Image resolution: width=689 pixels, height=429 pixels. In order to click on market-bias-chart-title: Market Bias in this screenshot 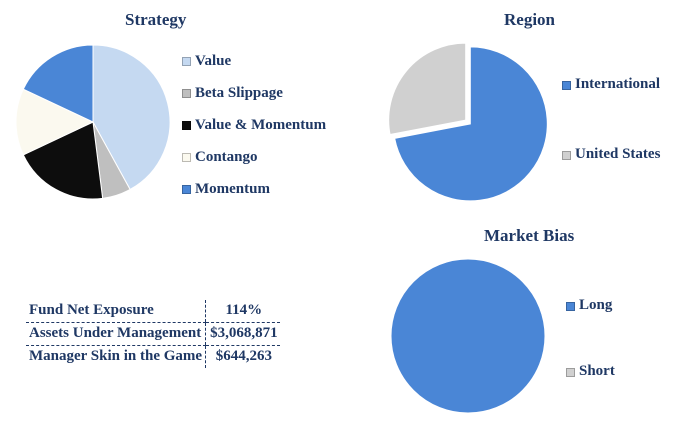, I will do `click(529, 235)`.